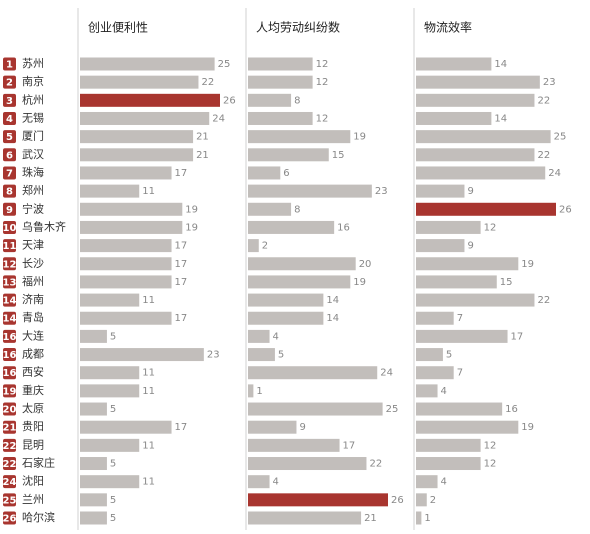 This screenshot has width=590, height=534. What do you see at coordinates (38, 517) in the screenshot?
I see `category-label: 哈尔滨` at bounding box center [38, 517].